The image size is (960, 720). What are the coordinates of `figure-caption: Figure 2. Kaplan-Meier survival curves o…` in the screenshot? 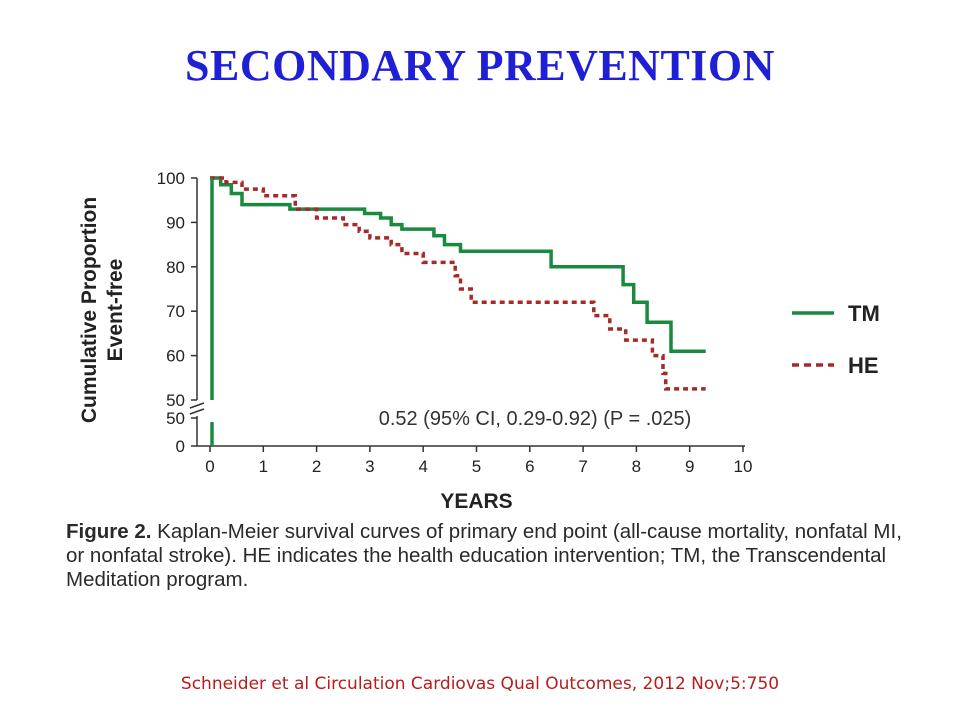 It's located at (486, 556).